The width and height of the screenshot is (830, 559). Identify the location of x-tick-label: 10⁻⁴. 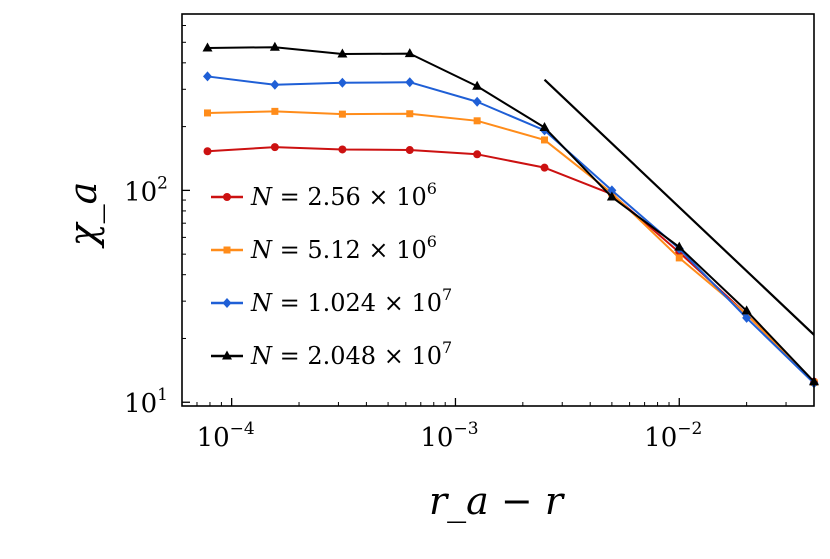
(226, 436).